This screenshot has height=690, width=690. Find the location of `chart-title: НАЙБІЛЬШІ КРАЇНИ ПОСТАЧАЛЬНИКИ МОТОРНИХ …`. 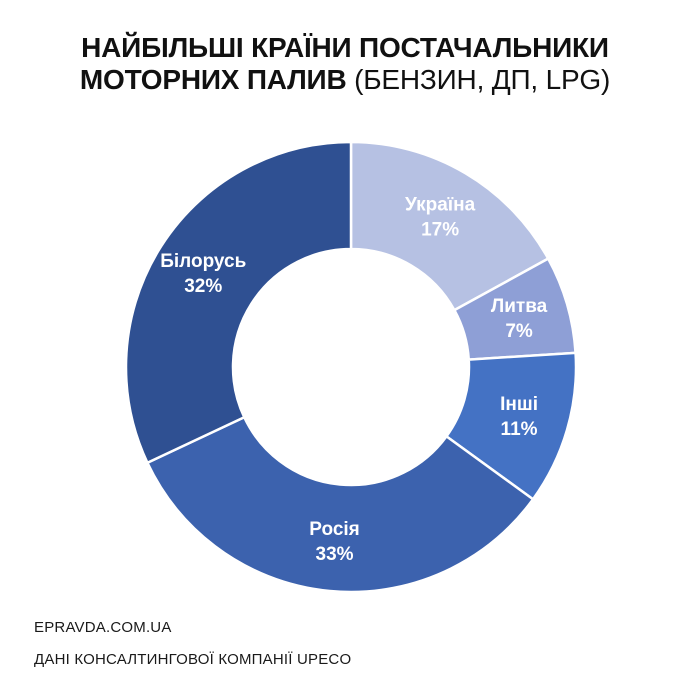

chart-title: НАЙБІЛЬШІ КРАЇНИ ПОСТАЧАЛЬНИКИ МОТОРНИХ … is located at coordinates (345, 64).